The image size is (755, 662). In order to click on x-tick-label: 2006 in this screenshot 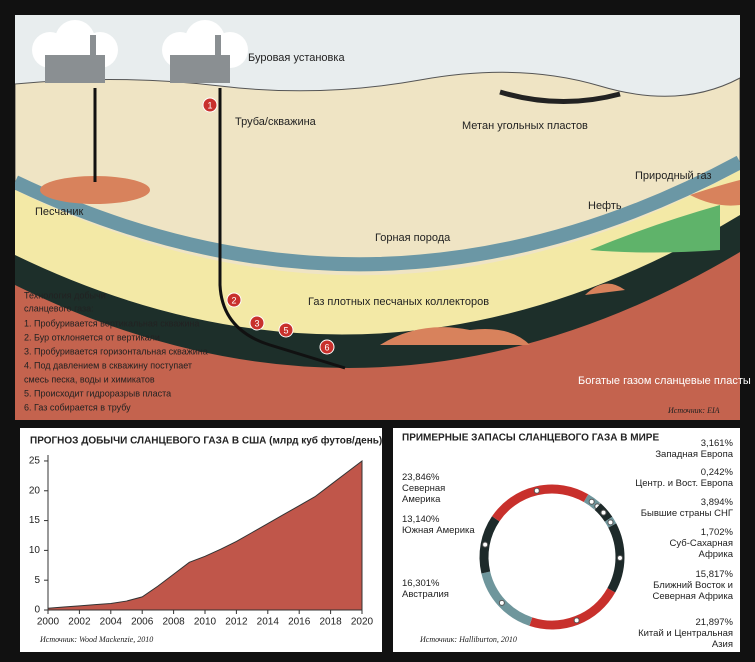, I will do `click(142, 622)`.